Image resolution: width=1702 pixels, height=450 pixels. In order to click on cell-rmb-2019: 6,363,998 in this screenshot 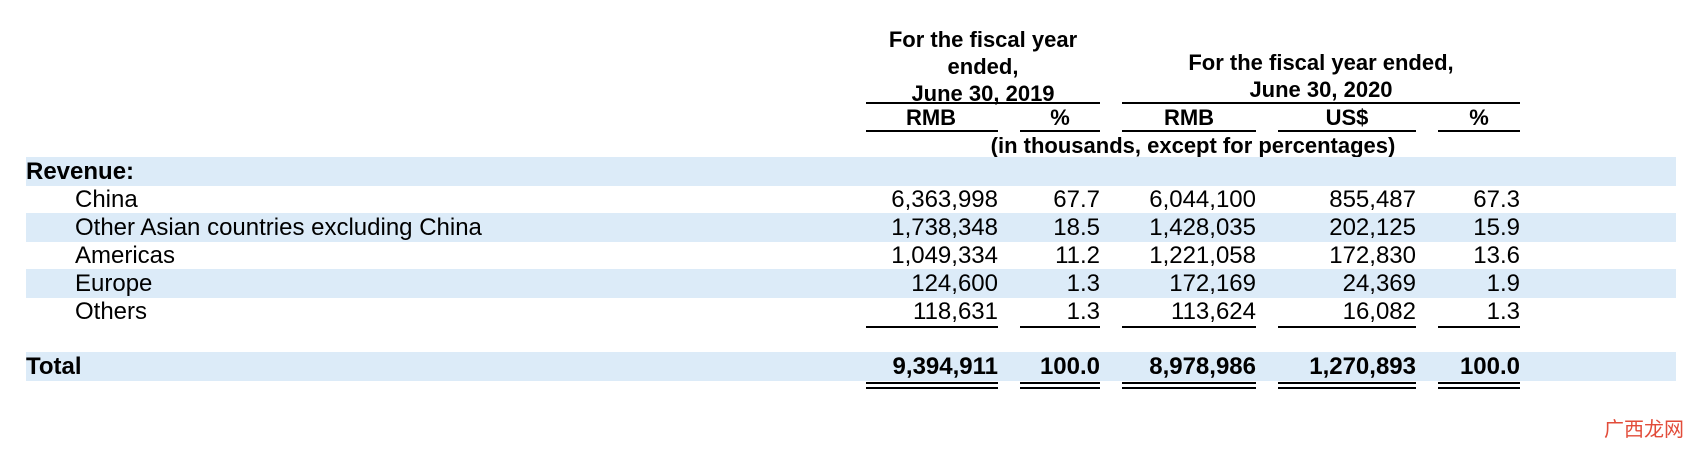, I will do `click(944, 199)`.